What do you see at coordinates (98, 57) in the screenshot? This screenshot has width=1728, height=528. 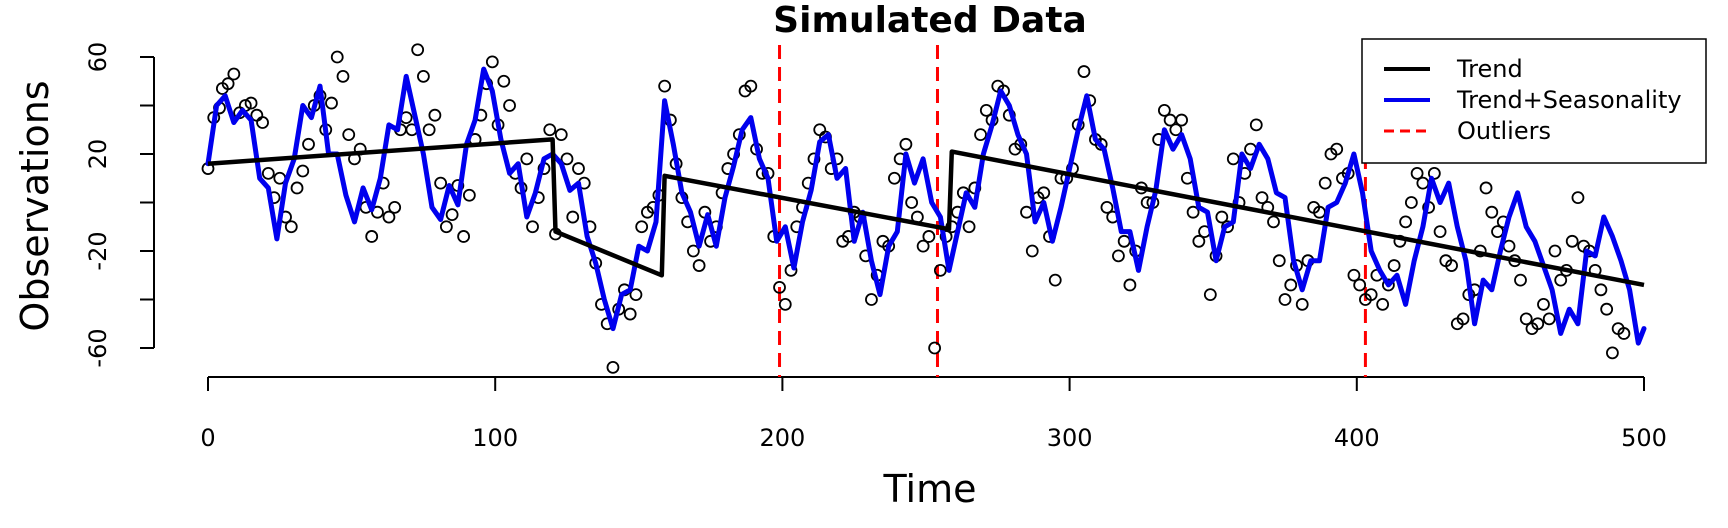 I see `y-tick-label: 60` at bounding box center [98, 57].